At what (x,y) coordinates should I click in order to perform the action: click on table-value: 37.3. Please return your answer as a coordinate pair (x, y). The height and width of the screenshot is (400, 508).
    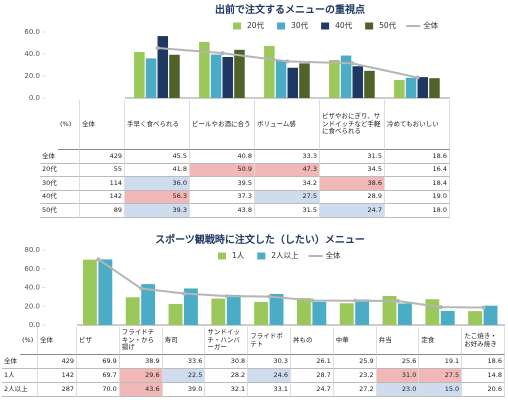
    Looking at the image, I should click on (222, 197).